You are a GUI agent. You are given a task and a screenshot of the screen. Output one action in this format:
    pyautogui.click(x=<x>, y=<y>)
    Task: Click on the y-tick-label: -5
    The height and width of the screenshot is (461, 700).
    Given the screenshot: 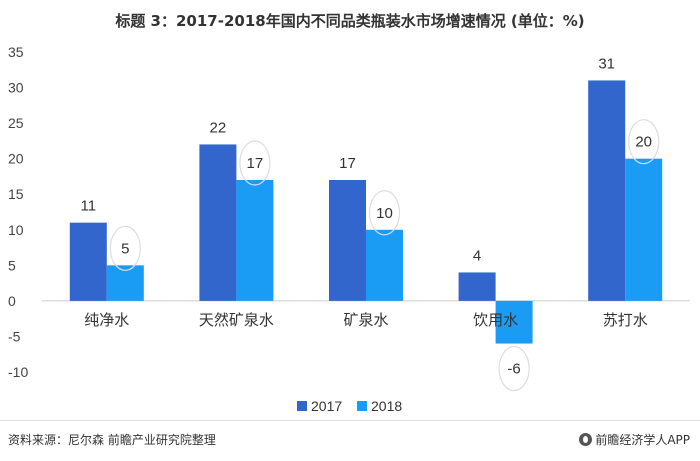 What is the action you would take?
    pyautogui.click(x=14, y=336)
    